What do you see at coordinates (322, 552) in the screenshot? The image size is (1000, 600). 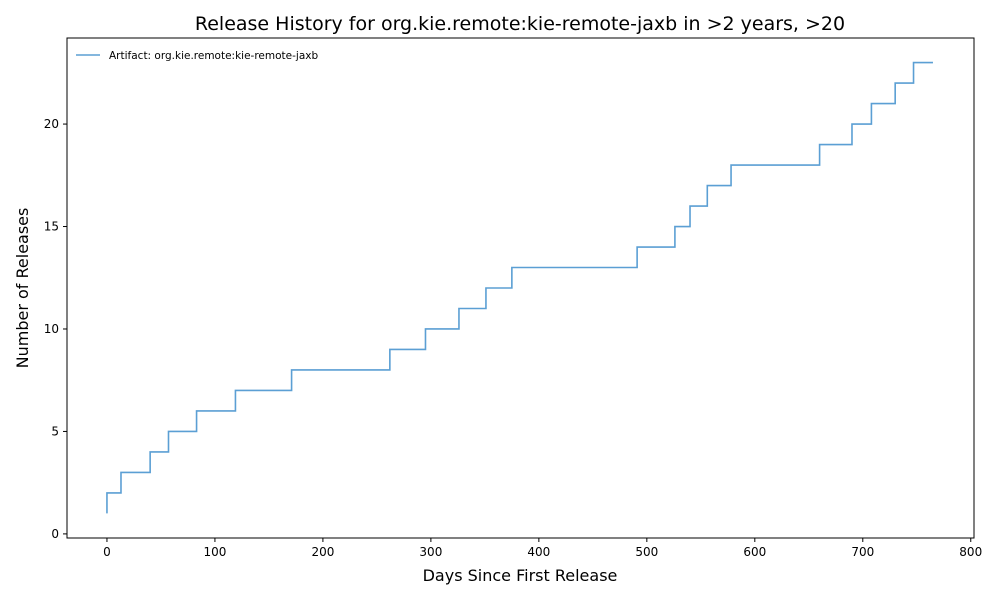 I see `x-tick-label: 200` at bounding box center [322, 552].